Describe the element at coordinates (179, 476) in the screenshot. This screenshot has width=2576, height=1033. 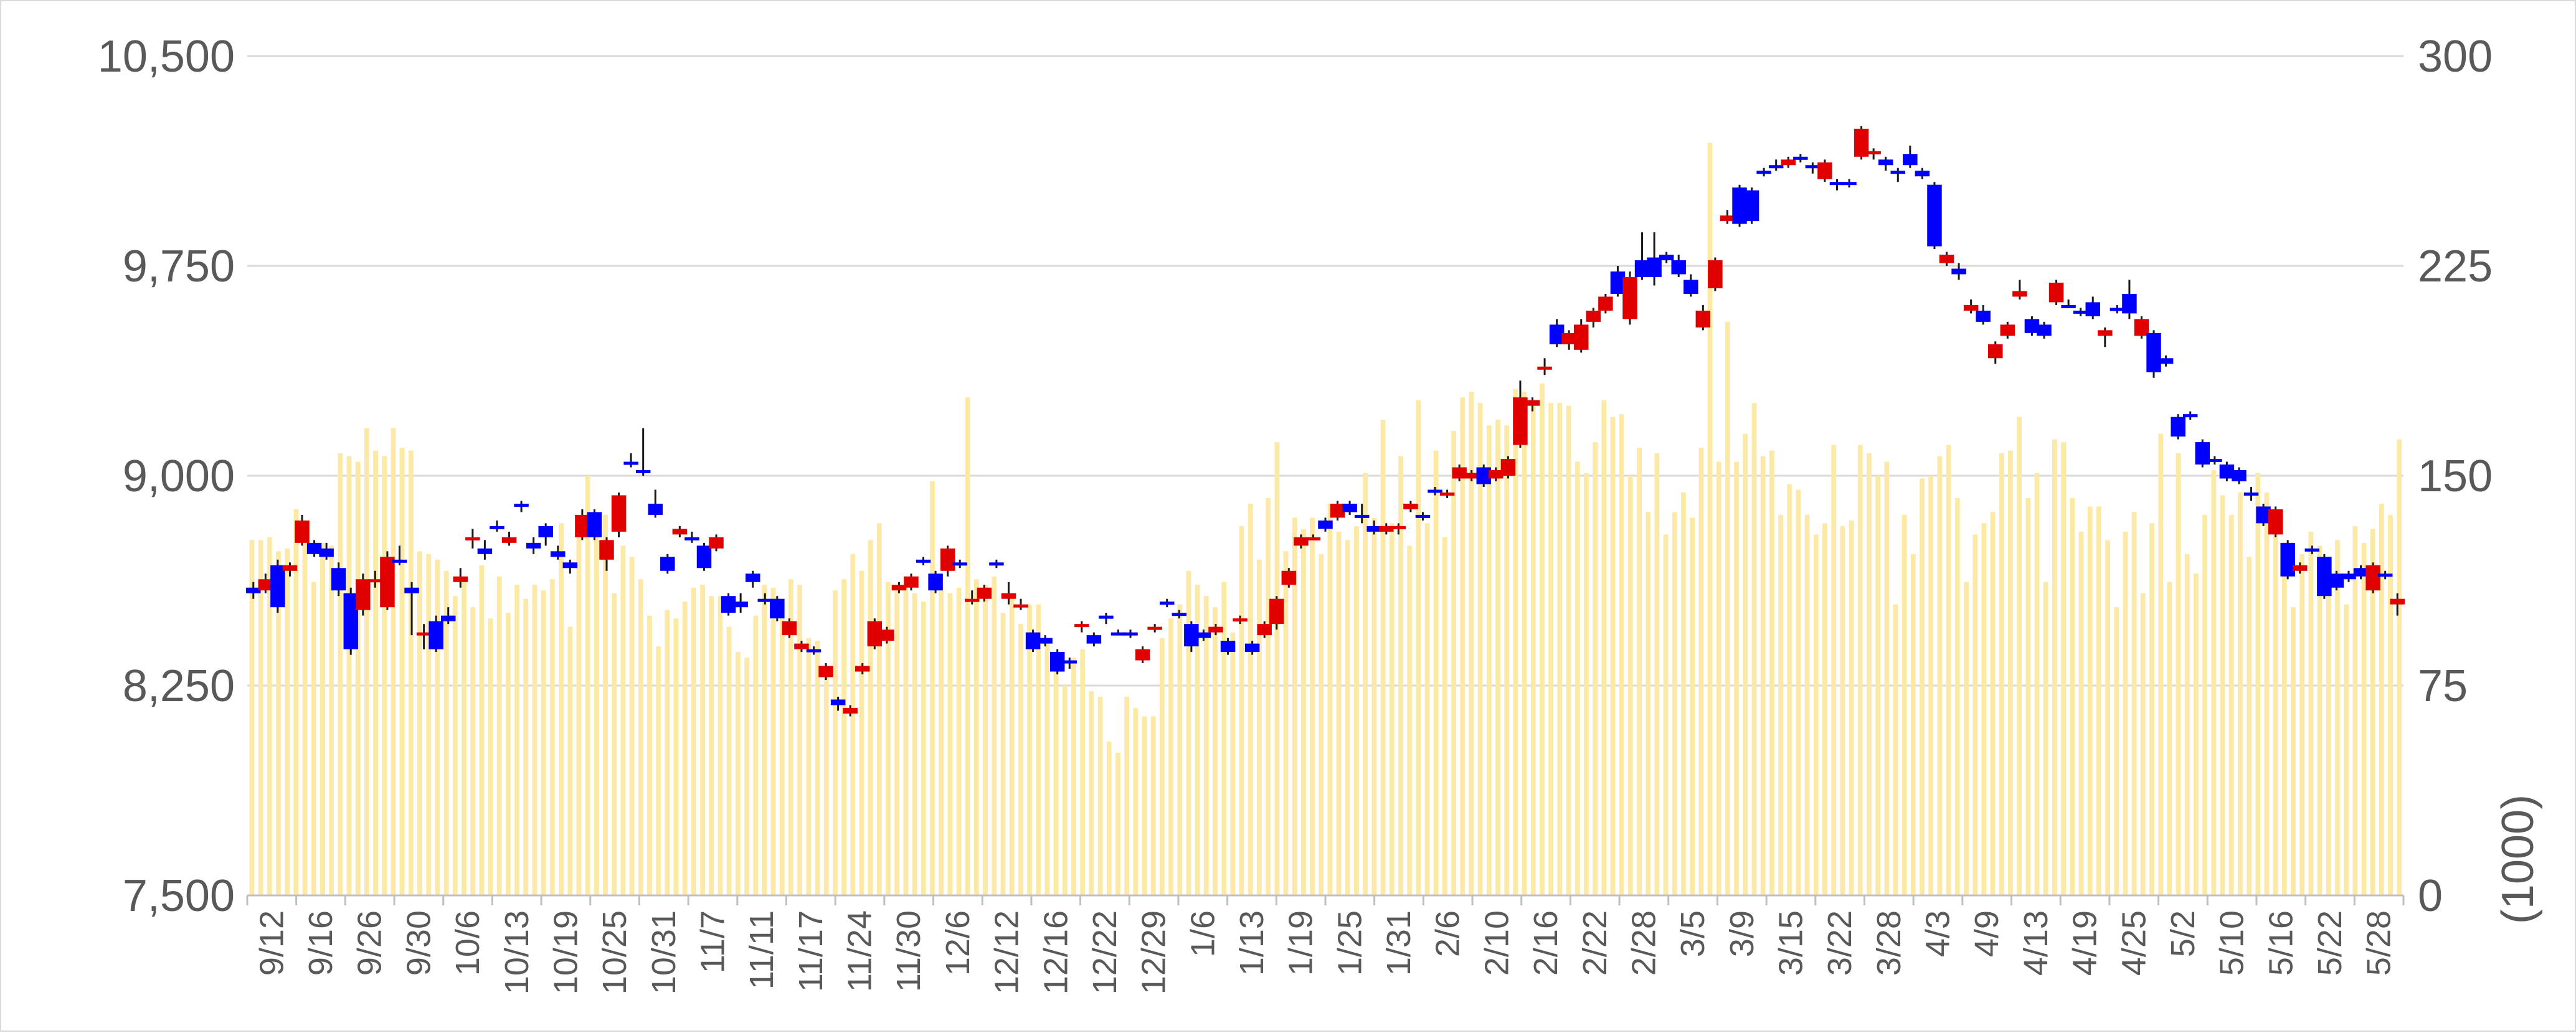
I see `left-y-tick-label: 9,000` at that location.